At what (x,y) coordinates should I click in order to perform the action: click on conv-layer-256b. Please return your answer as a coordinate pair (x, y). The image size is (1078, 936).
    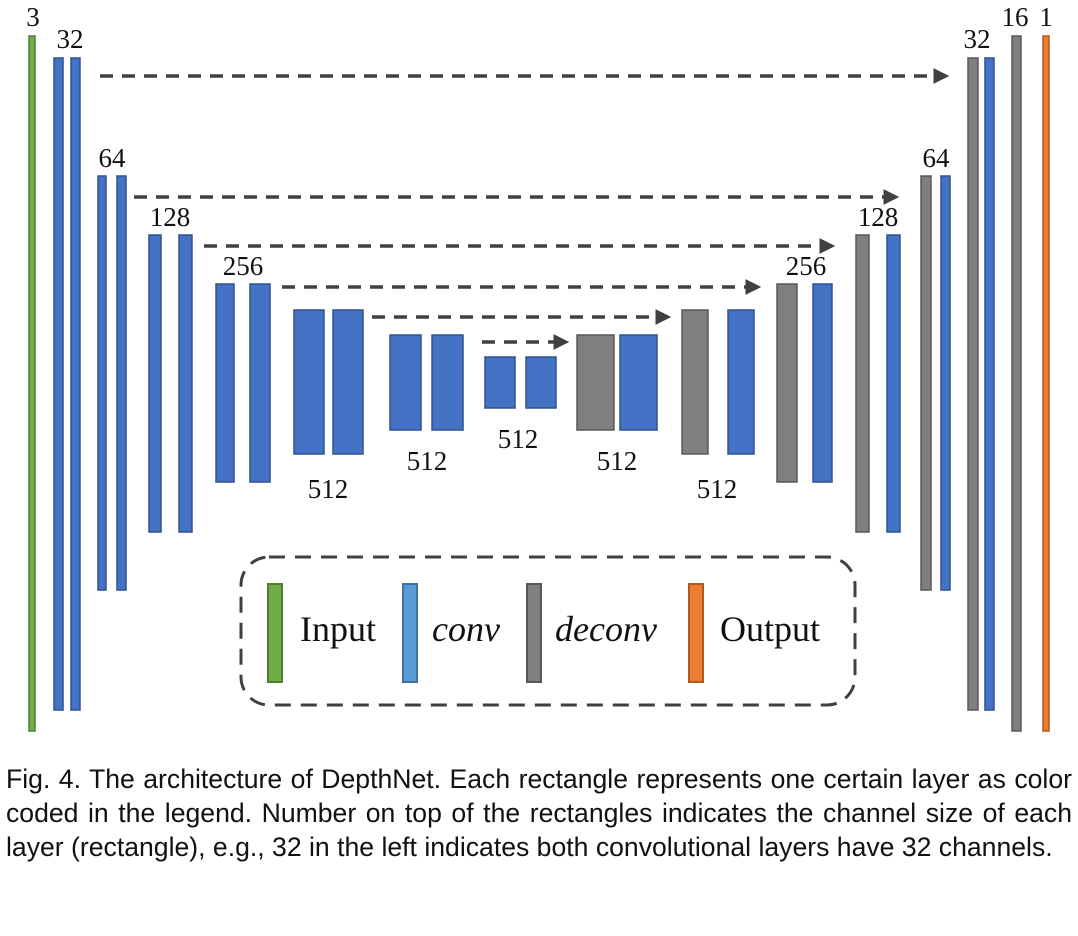
    Looking at the image, I should click on (260, 383).